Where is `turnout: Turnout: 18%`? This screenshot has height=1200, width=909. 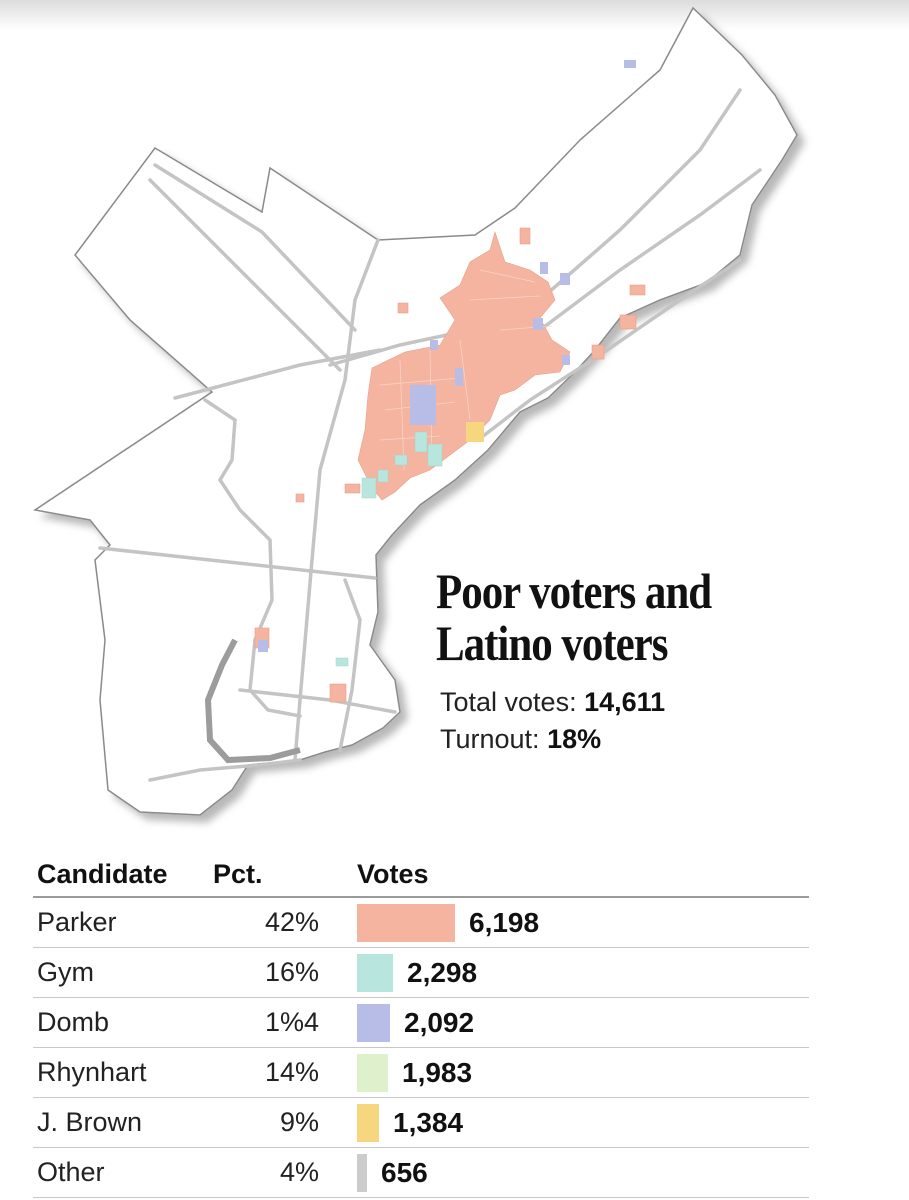 turnout: Turnout: 18% is located at coordinates (520, 739).